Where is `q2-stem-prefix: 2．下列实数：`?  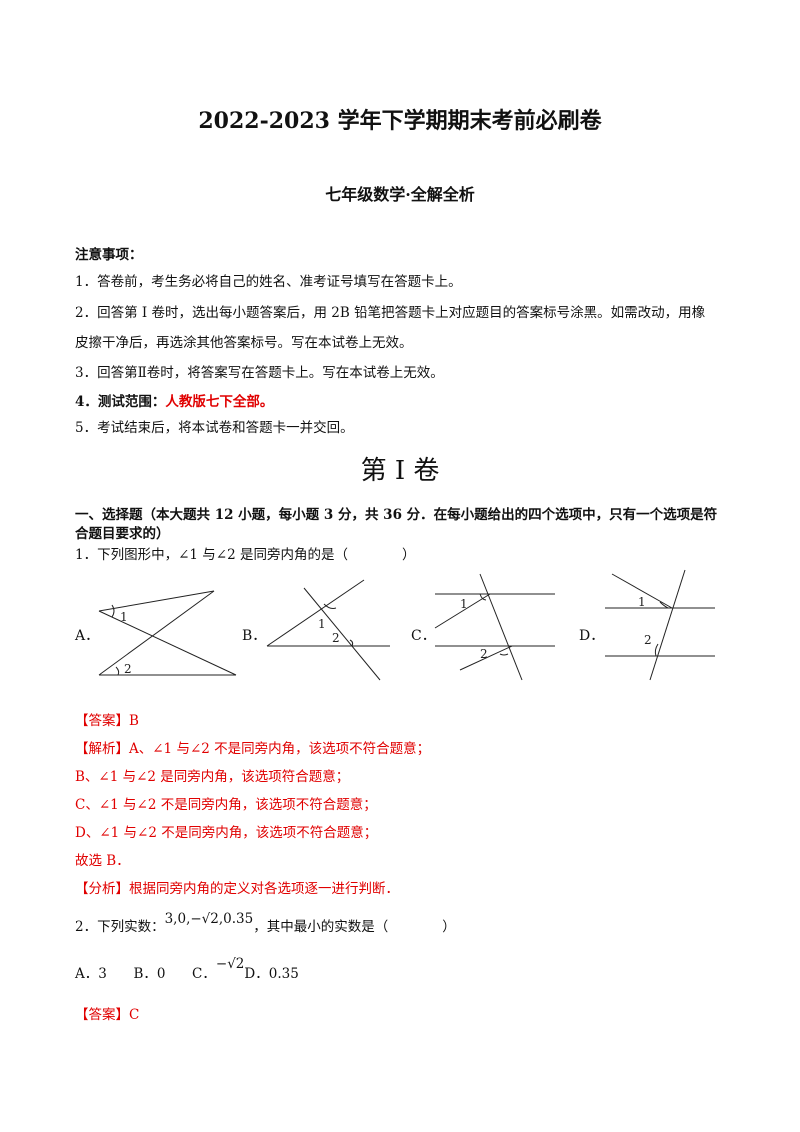
q2-stem-prefix: 2．下列实数： is located at coordinates (120, 927).